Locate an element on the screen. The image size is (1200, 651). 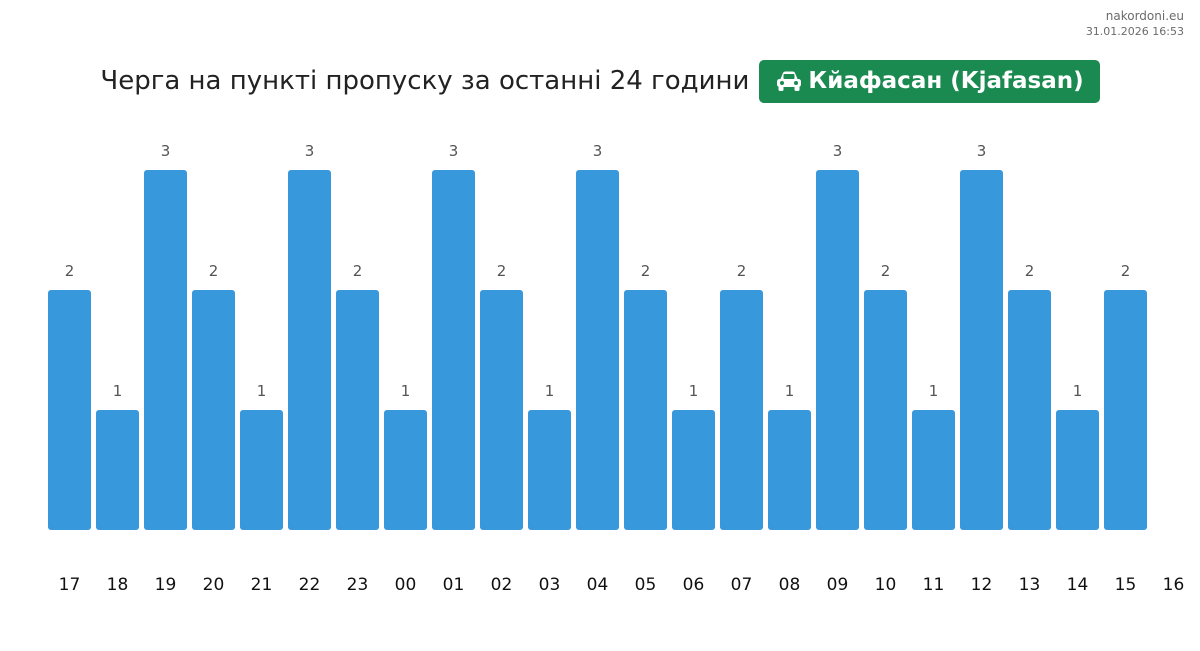
data-label-08: 1 is located at coordinates (790, 391).